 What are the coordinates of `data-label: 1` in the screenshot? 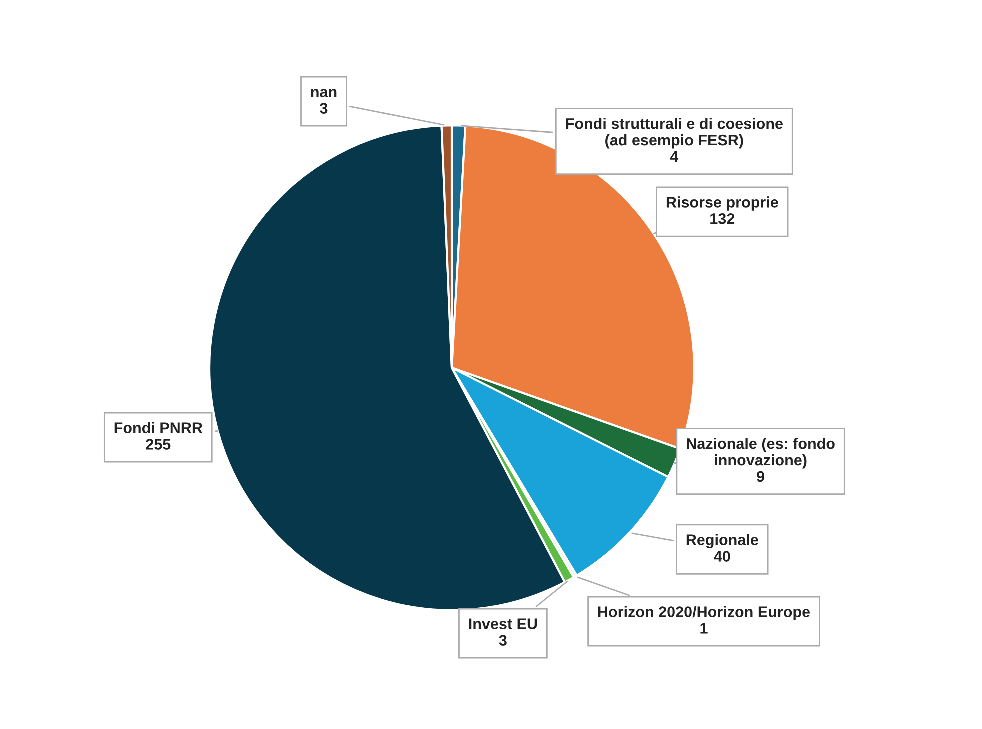 It's located at (704, 628).